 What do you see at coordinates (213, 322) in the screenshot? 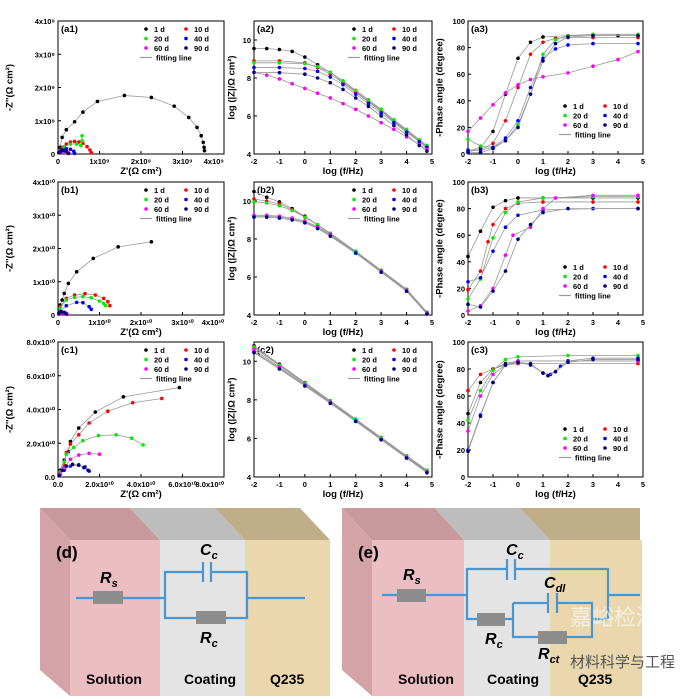
I see `x-tick-label: 4x10¹⁰` at bounding box center [213, 322].